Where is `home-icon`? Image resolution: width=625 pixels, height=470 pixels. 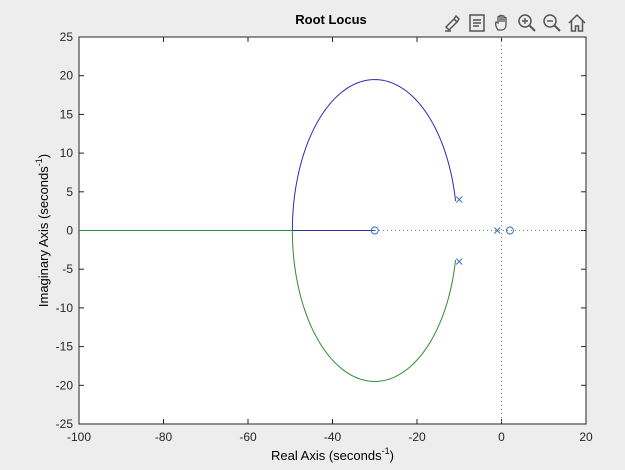 home-icon is located at coordinates (577, 22).